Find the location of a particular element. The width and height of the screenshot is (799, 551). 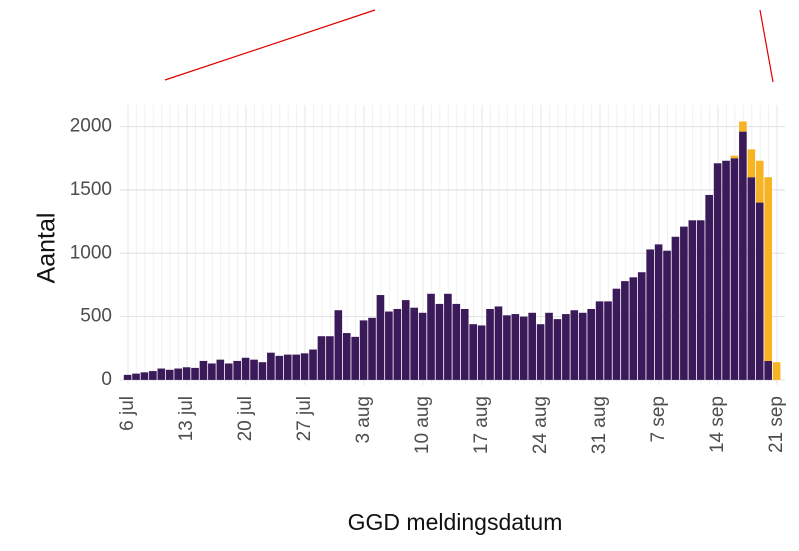

x-tick-label: 27 jul is located at coordinates (304, 418).